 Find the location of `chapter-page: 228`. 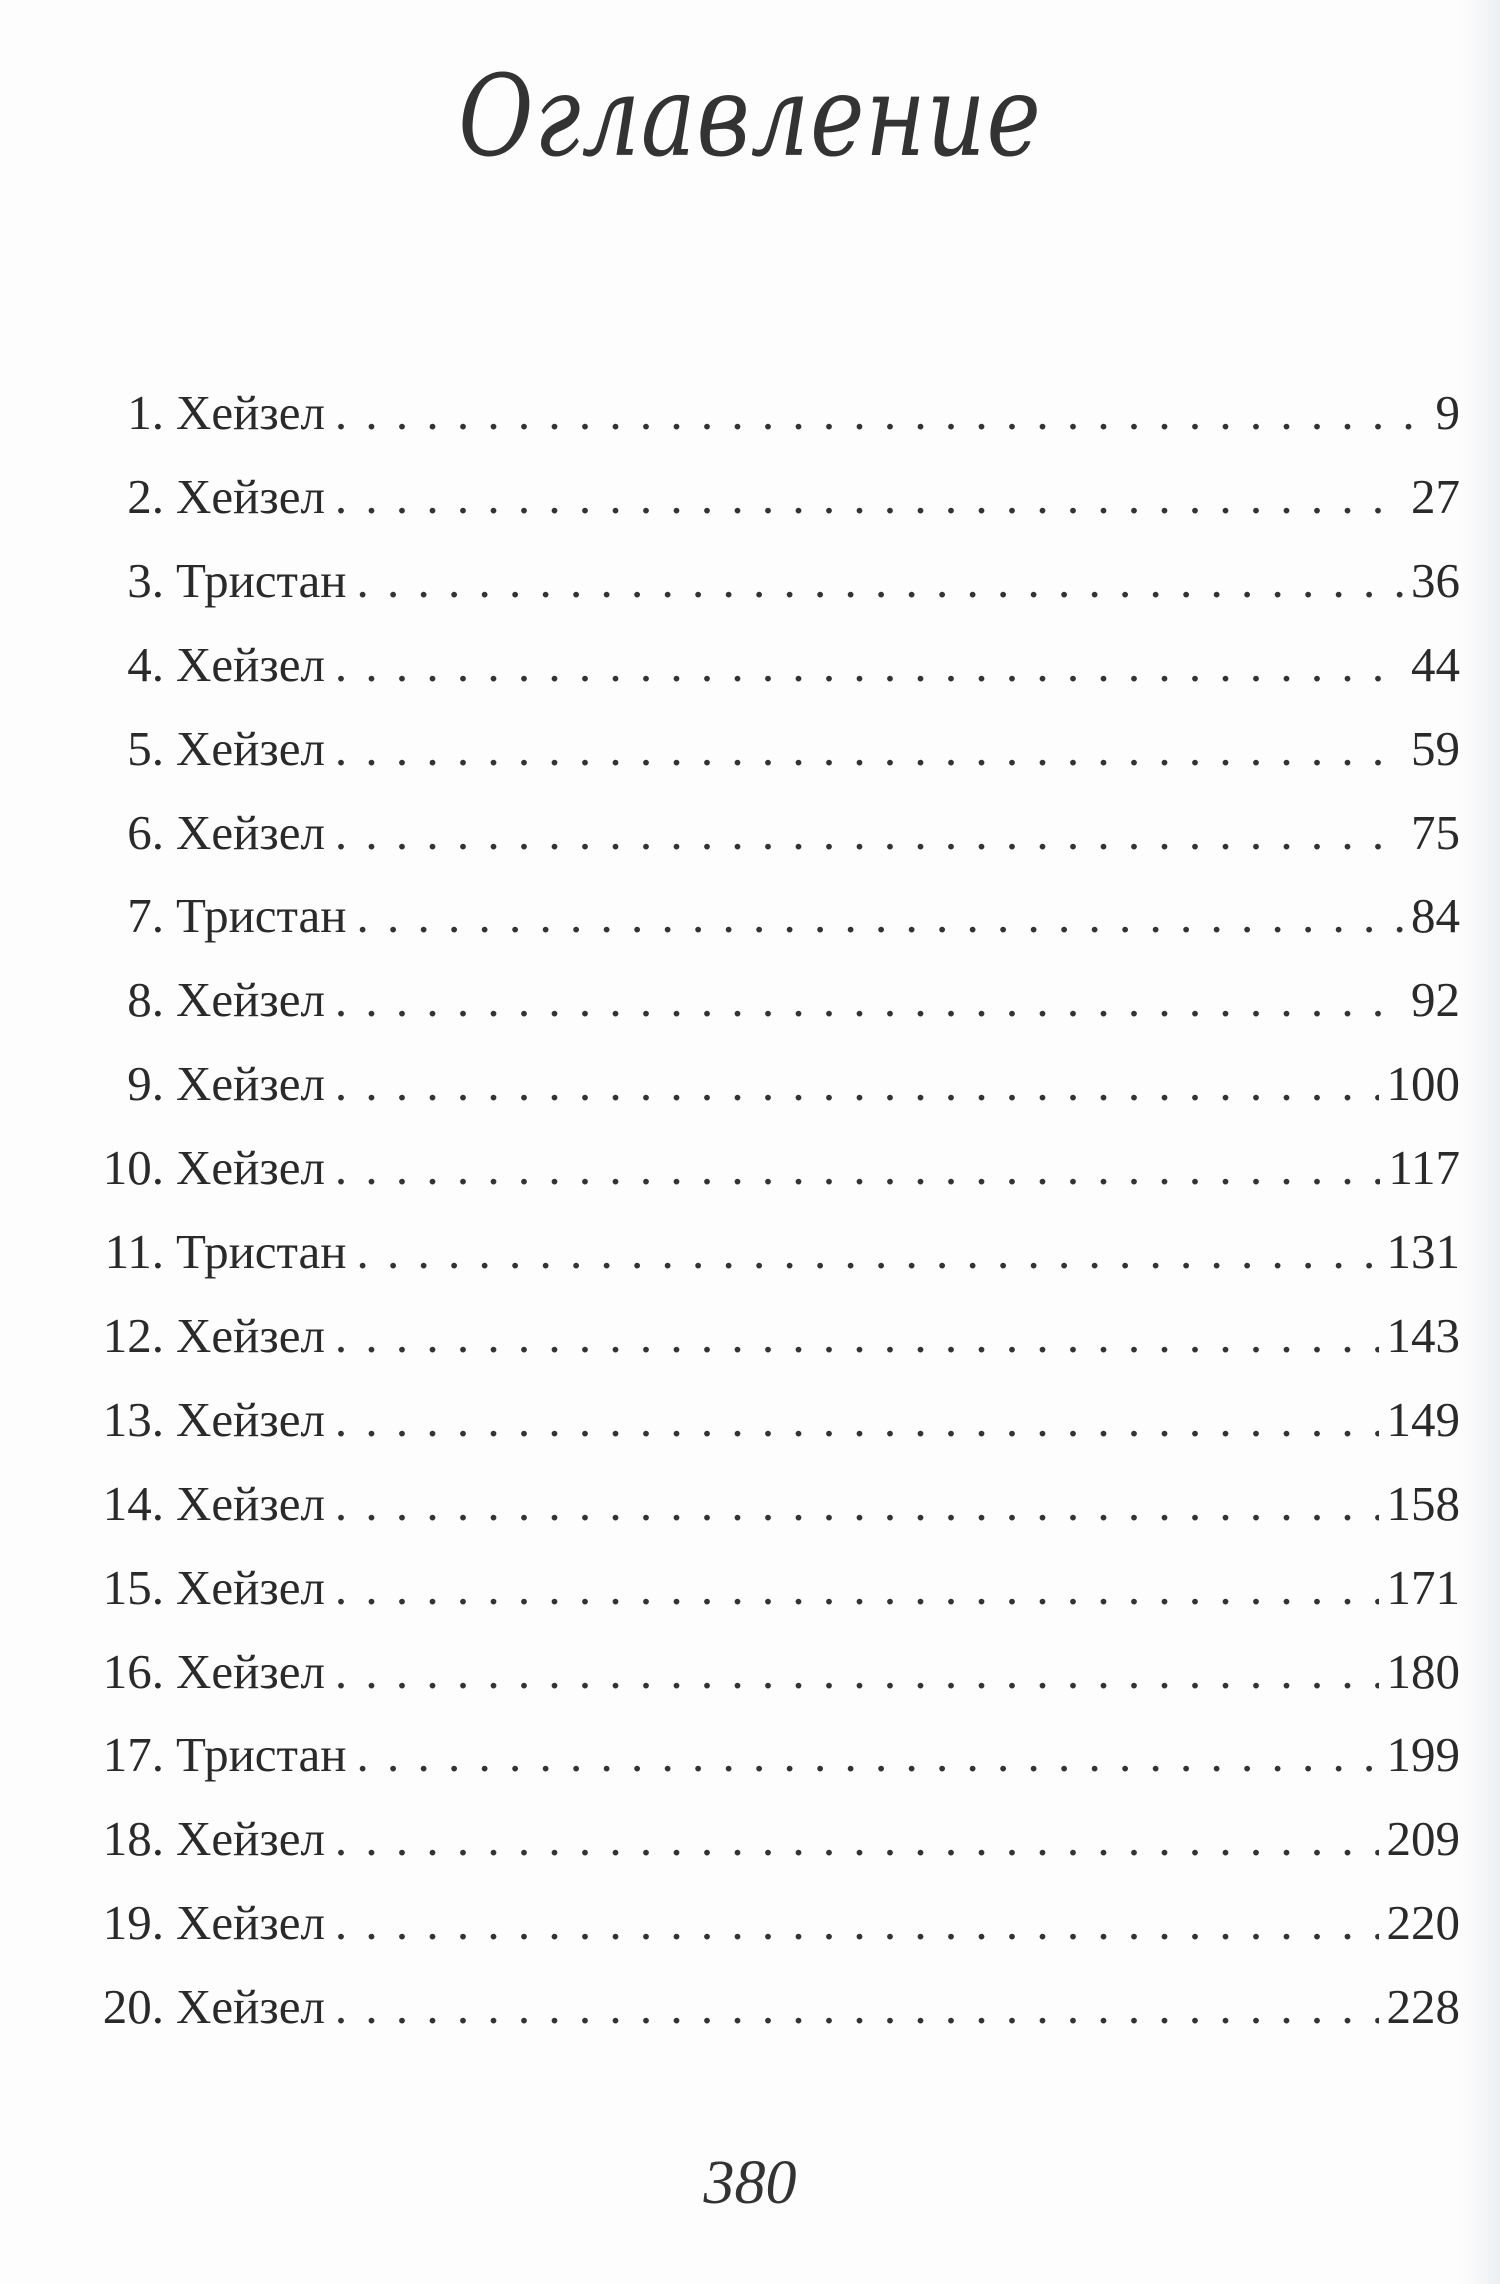

chapter-page: 228 is located at coordinates (1423, 2007).